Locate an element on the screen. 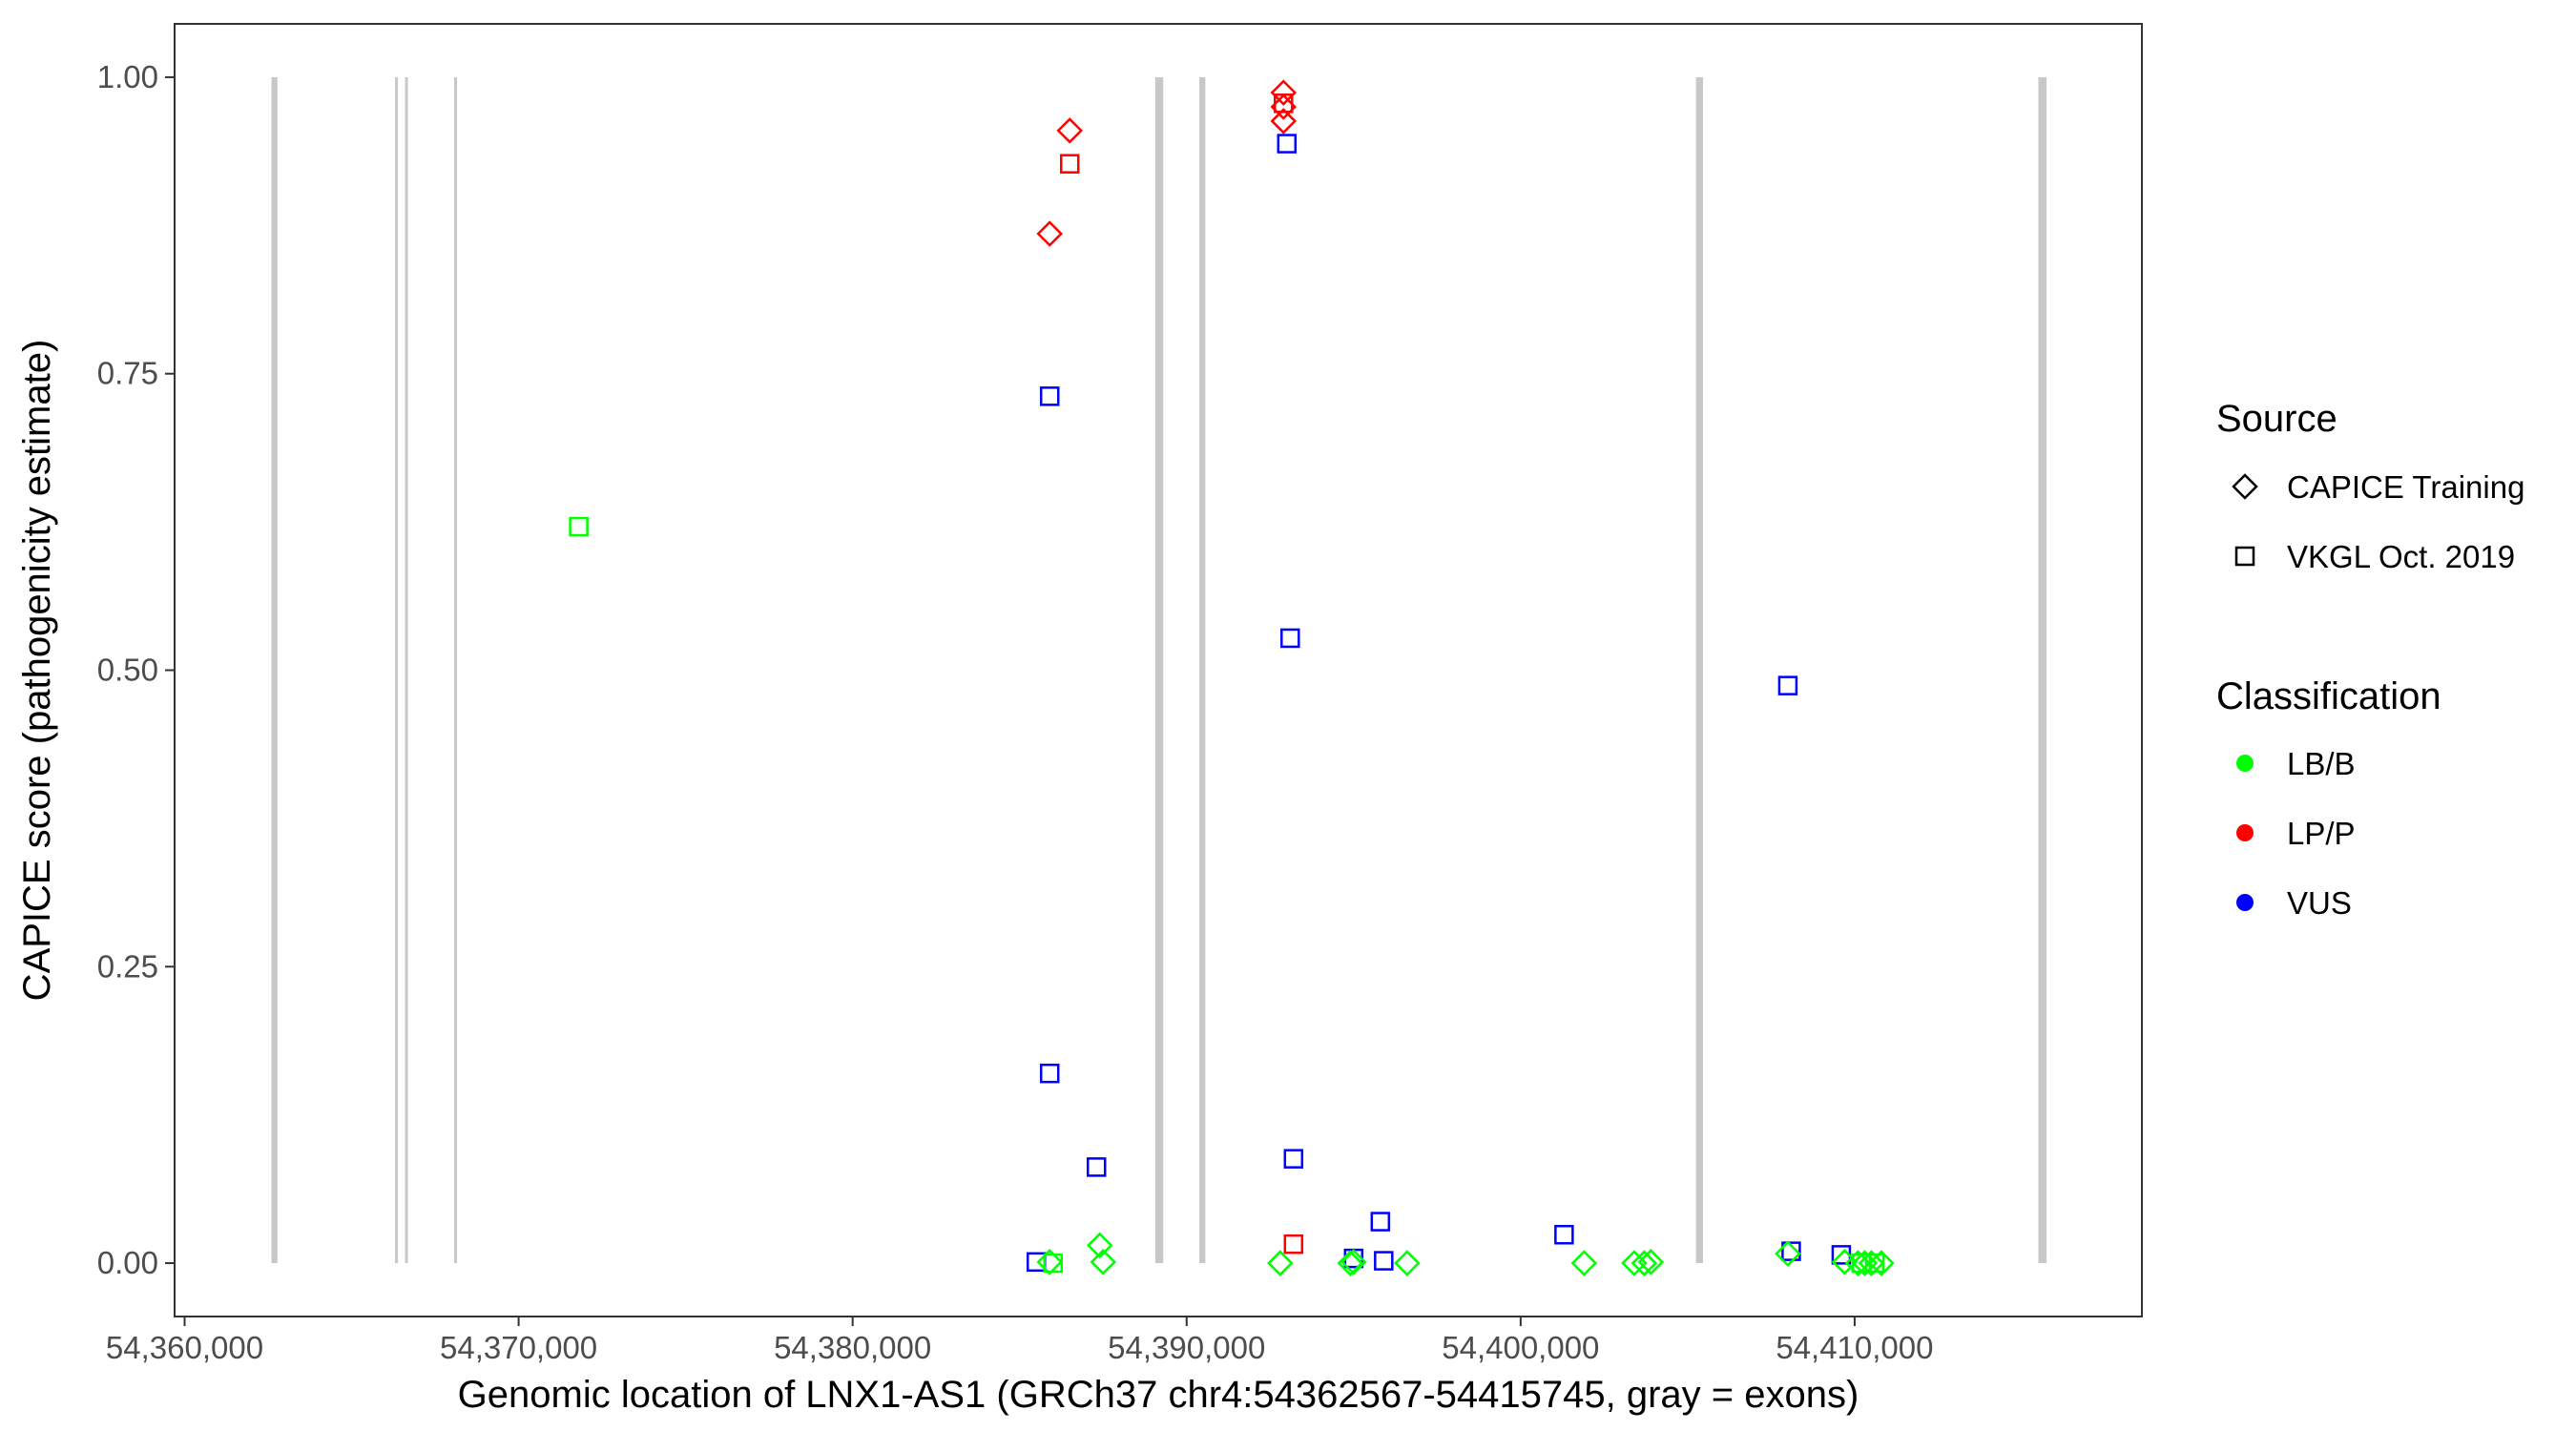 This screenshot has height=1431, width=2576. y-axis-title: CAPICE score (pathogenicity estimate) is located at coordinates (37, 671).